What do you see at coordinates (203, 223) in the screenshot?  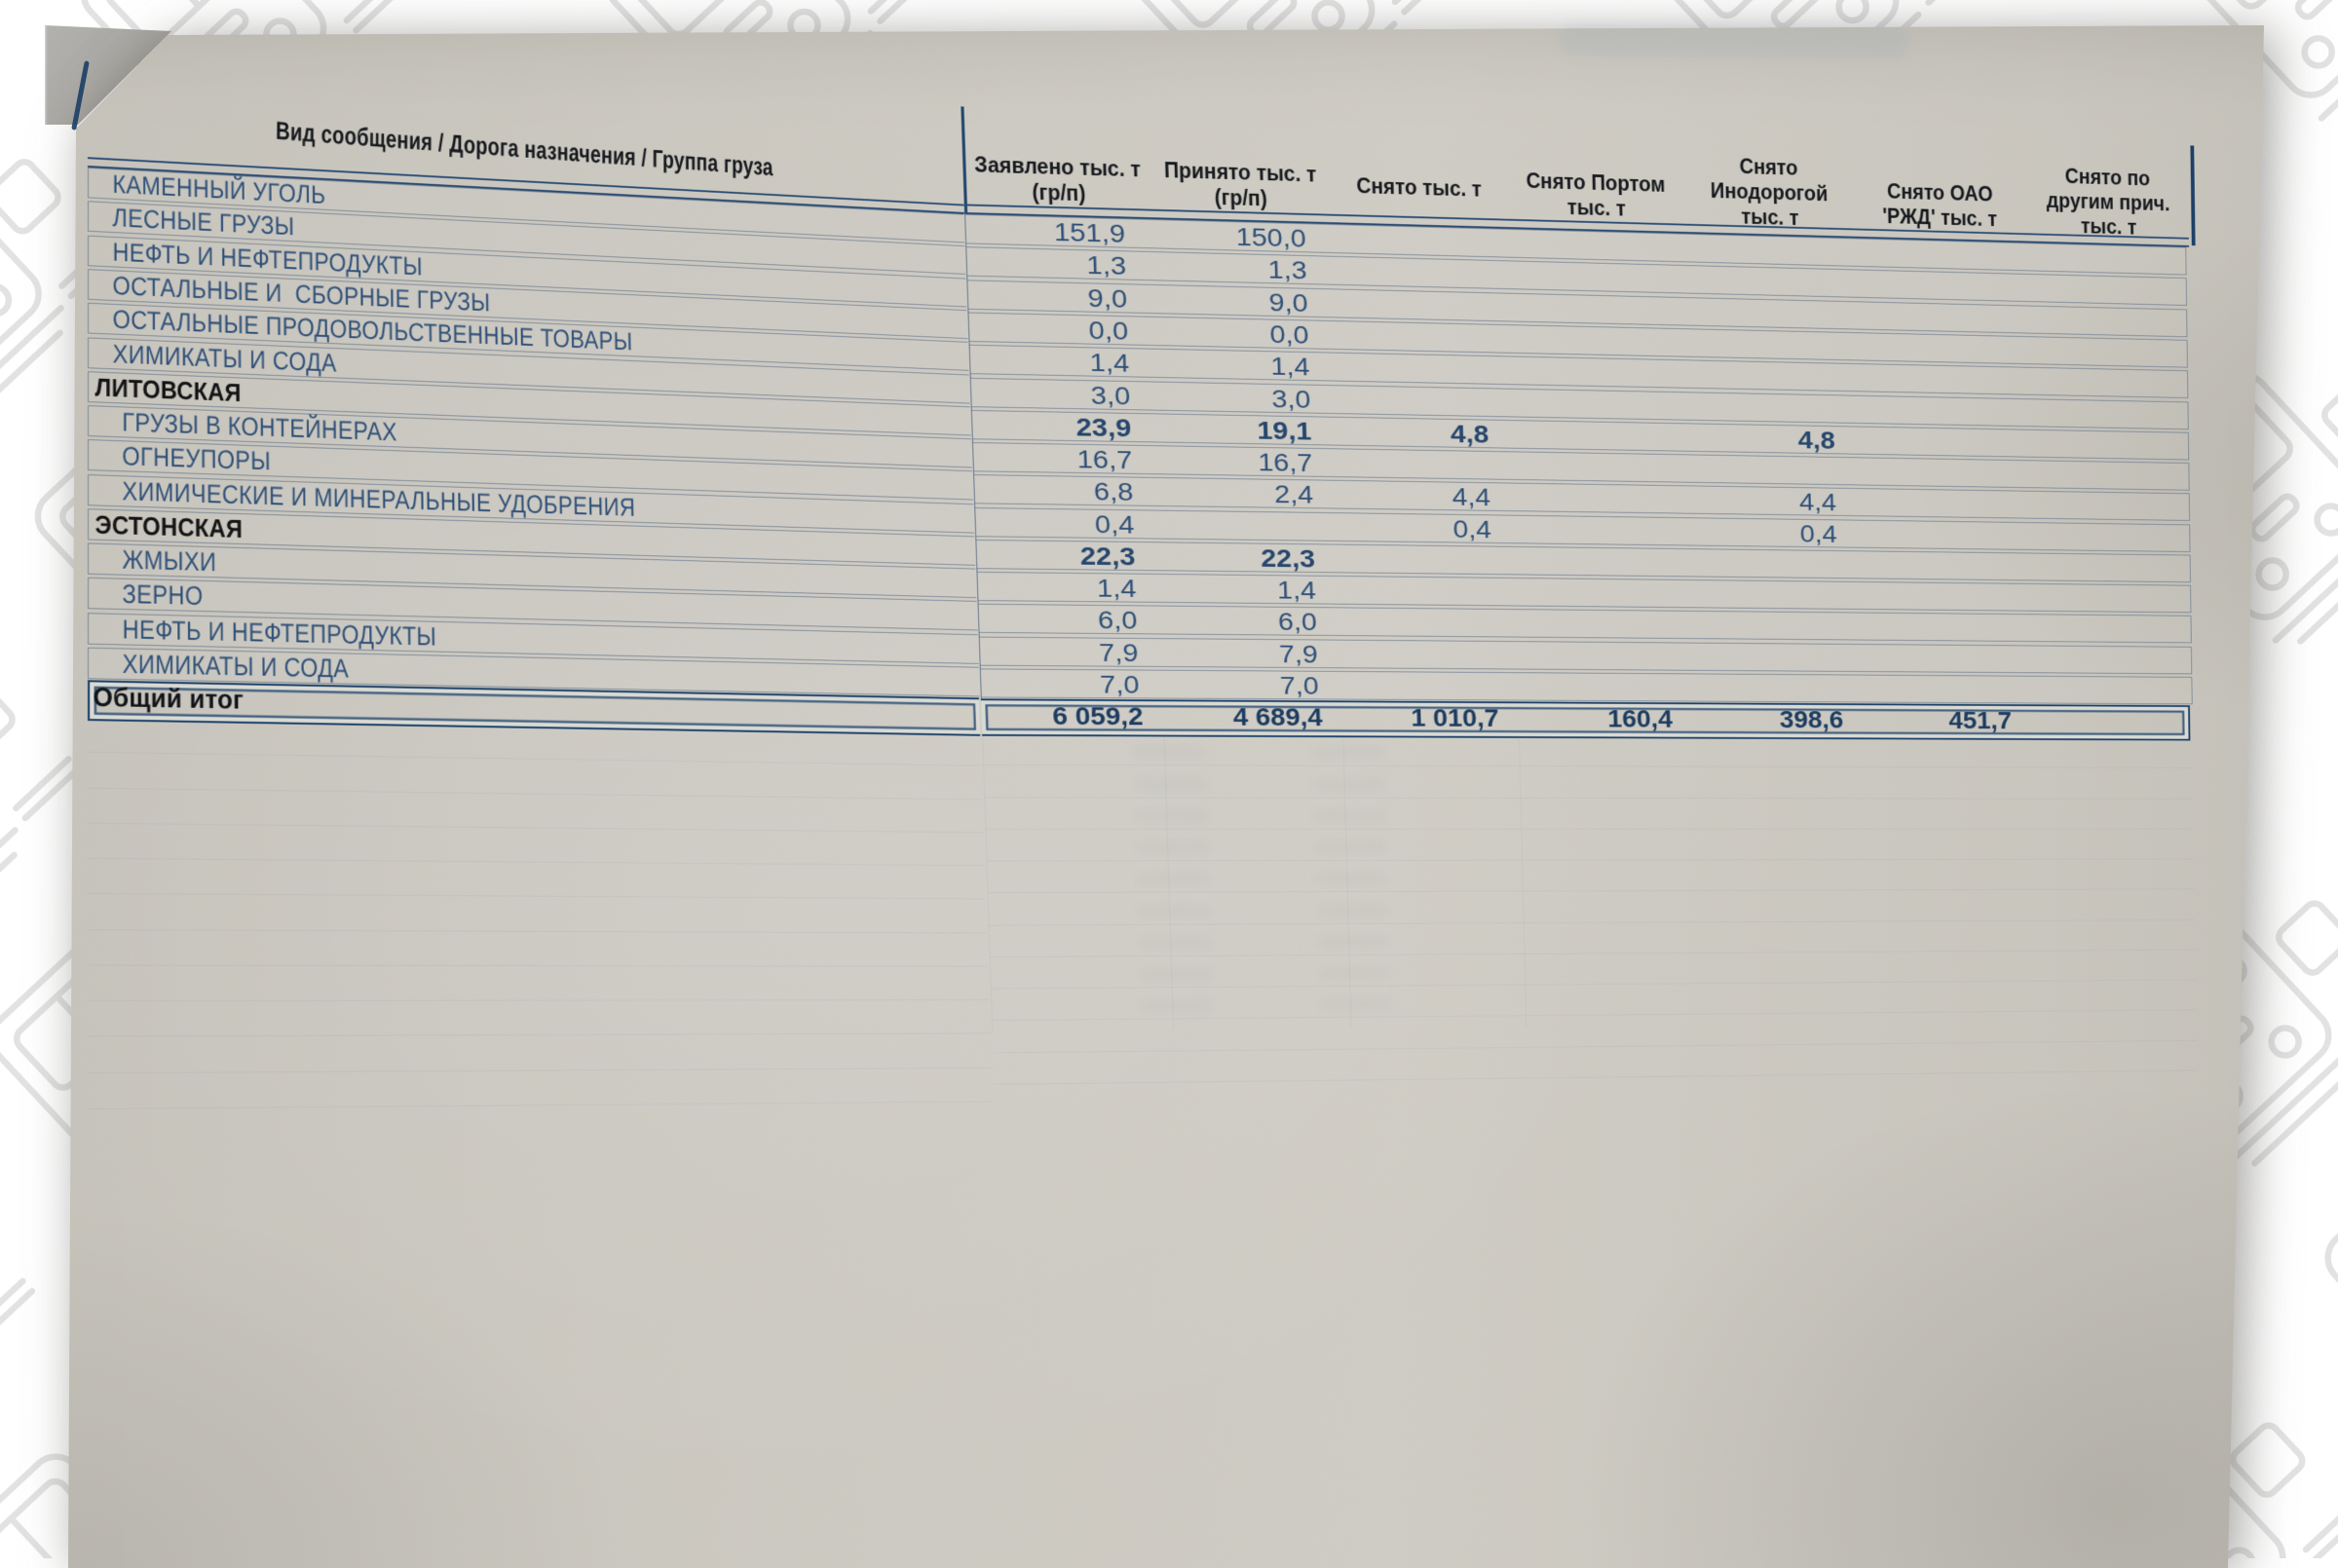 I see `row-label: ЛЕСНЫЕ ГРУЗЫ` at bounding box center [203, 223].